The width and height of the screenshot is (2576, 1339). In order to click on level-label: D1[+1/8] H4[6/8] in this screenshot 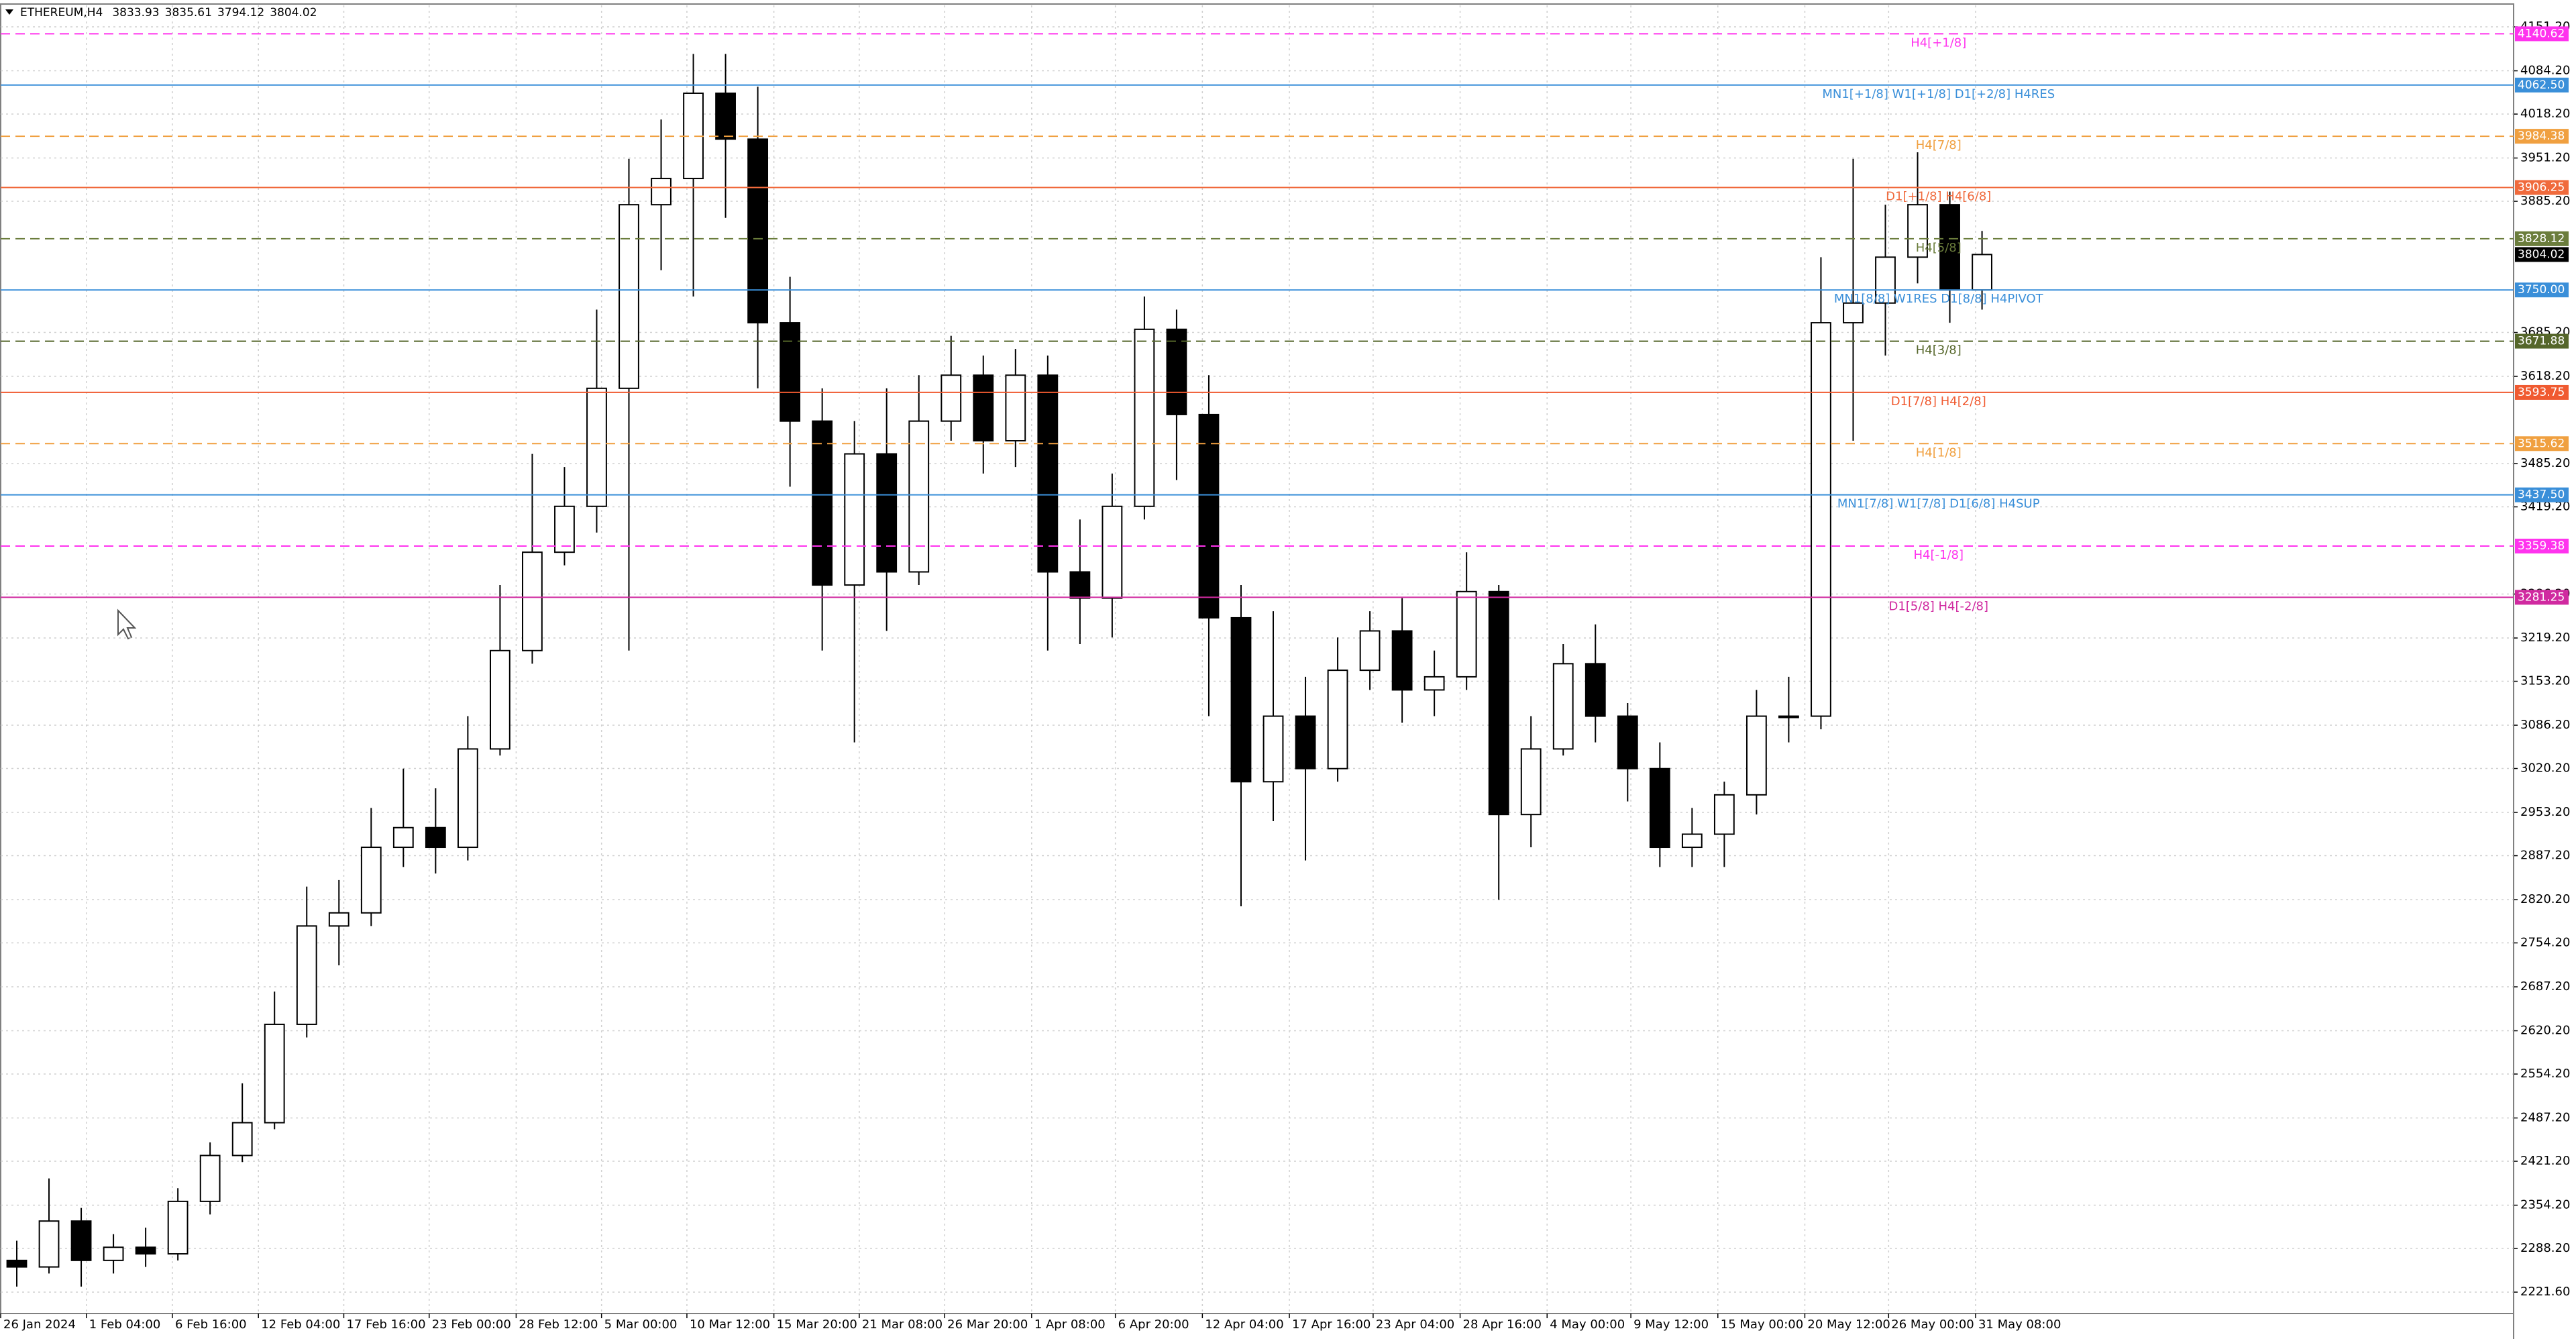, I will do `click(1938, 196)`.